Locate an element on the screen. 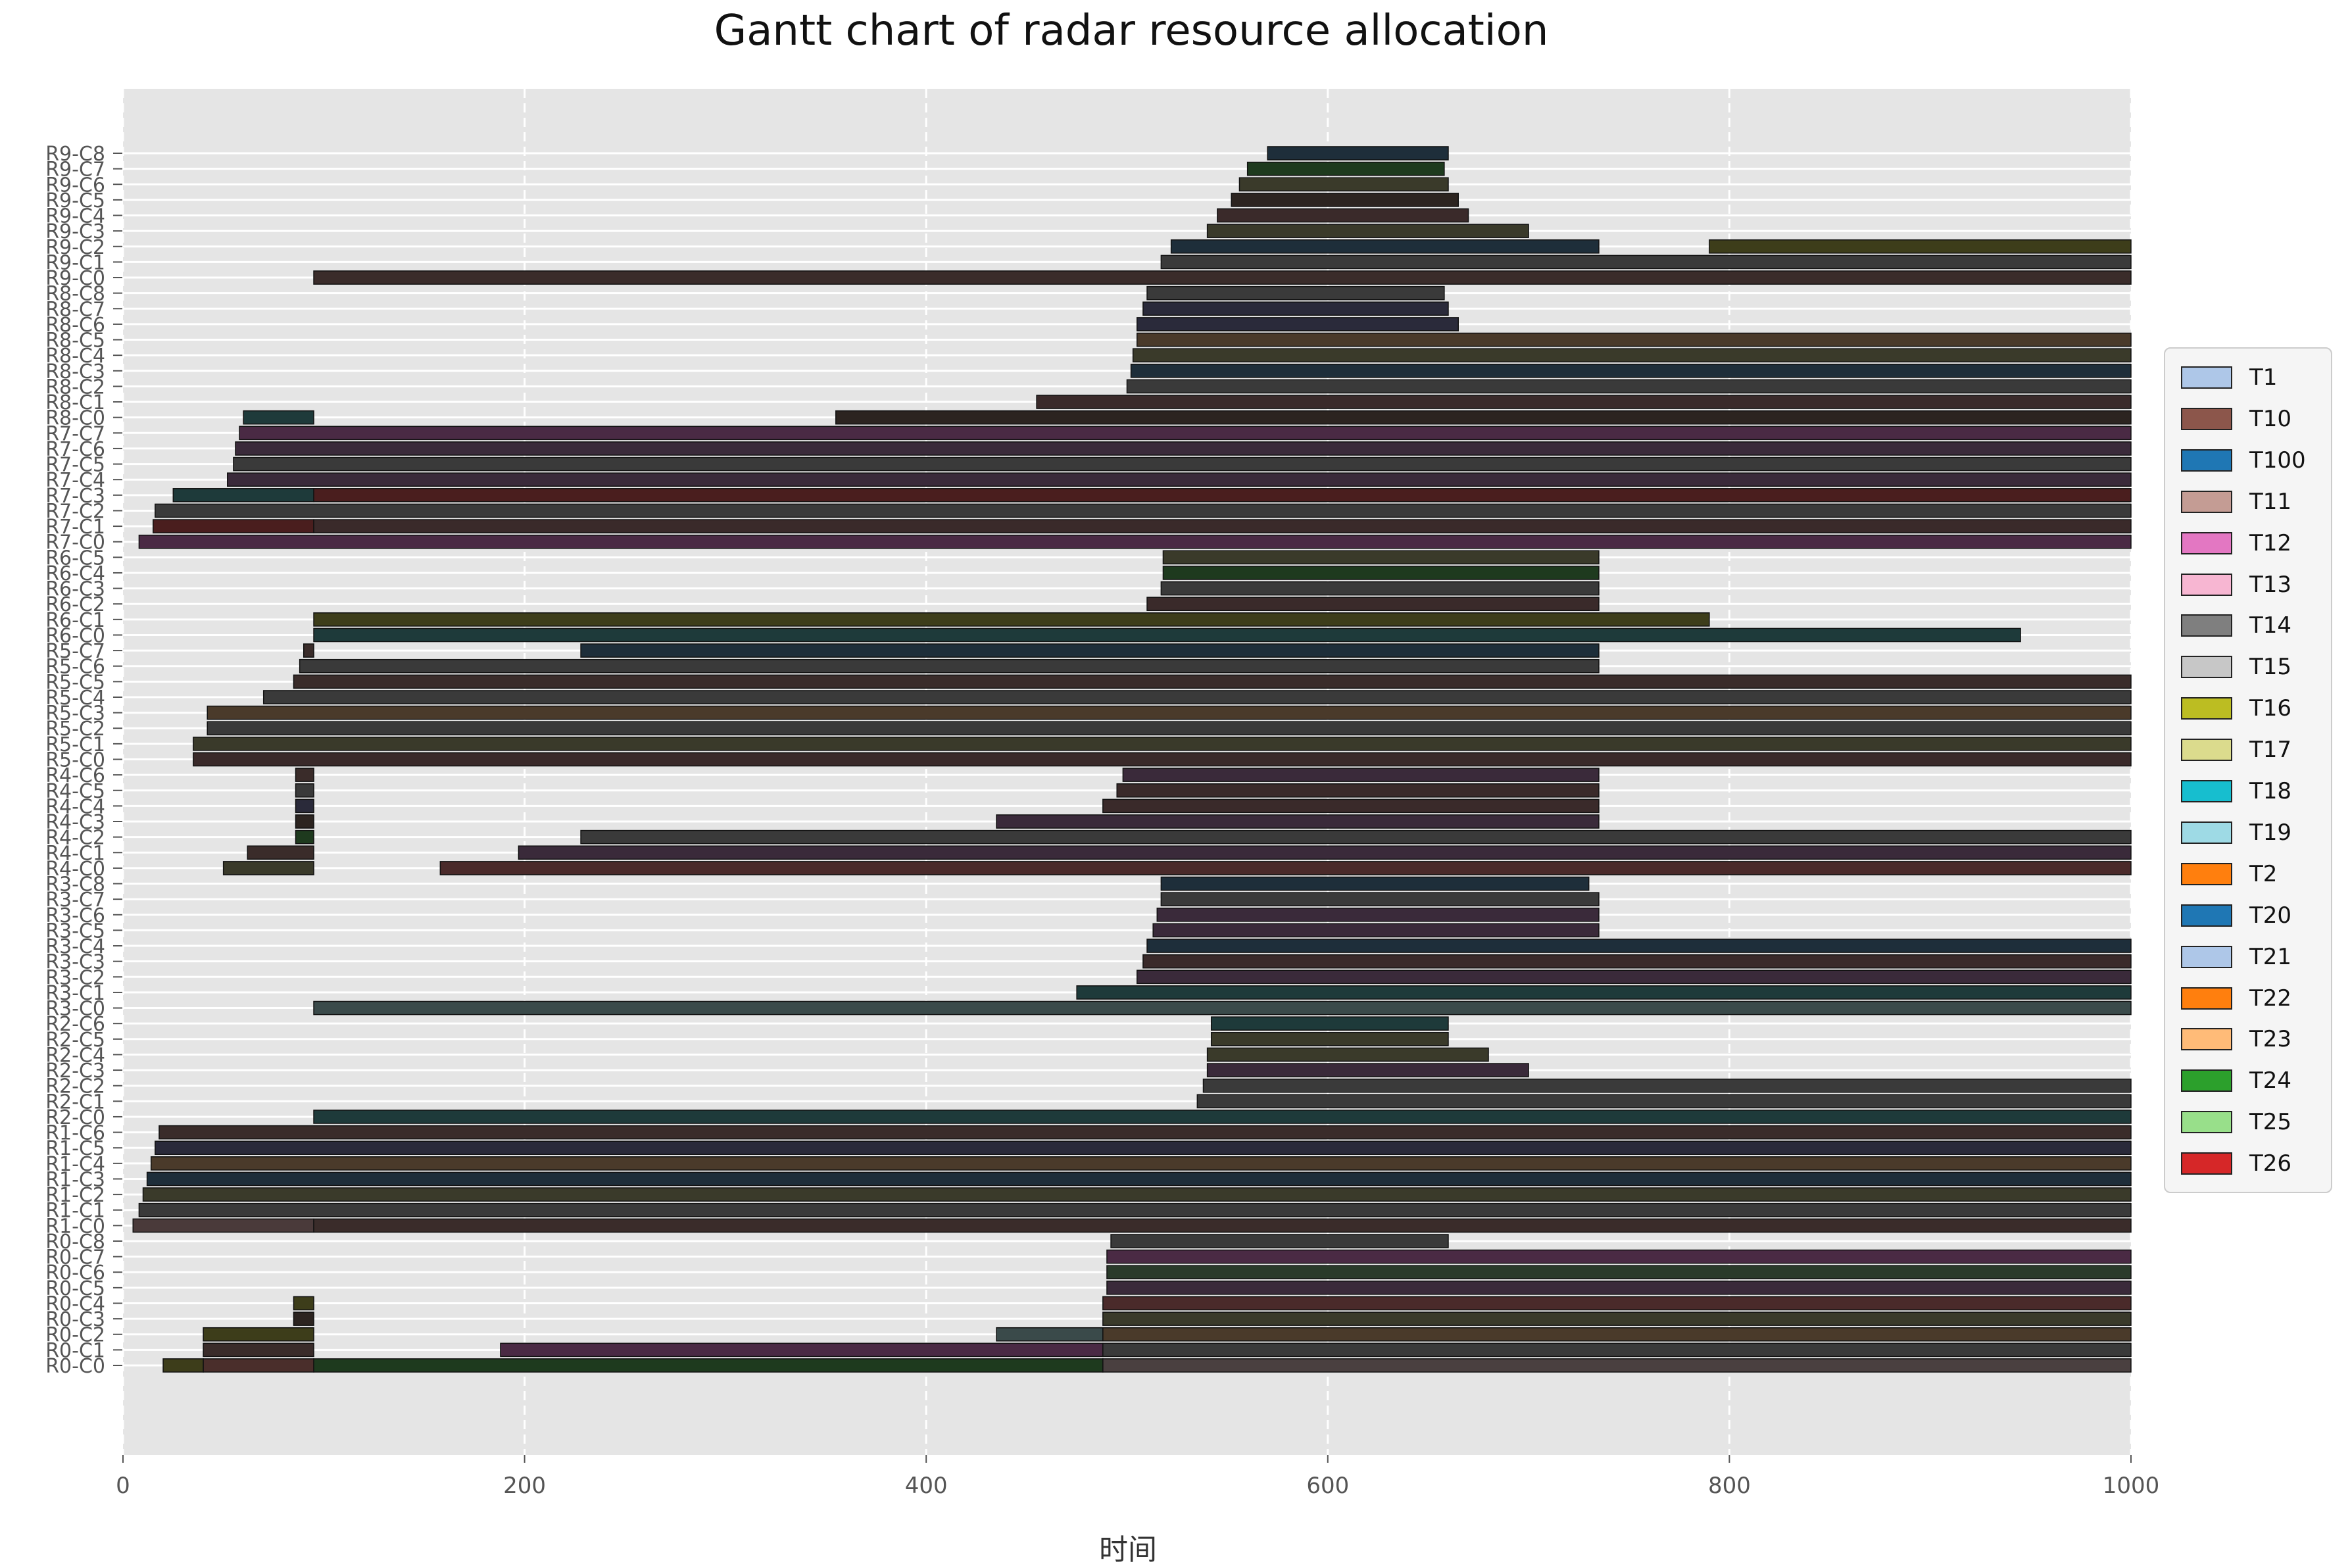 Image resolution: width=2350 pixels, height=1568 pixels. legend-label: T21 is located at coordinates (2270, 957).